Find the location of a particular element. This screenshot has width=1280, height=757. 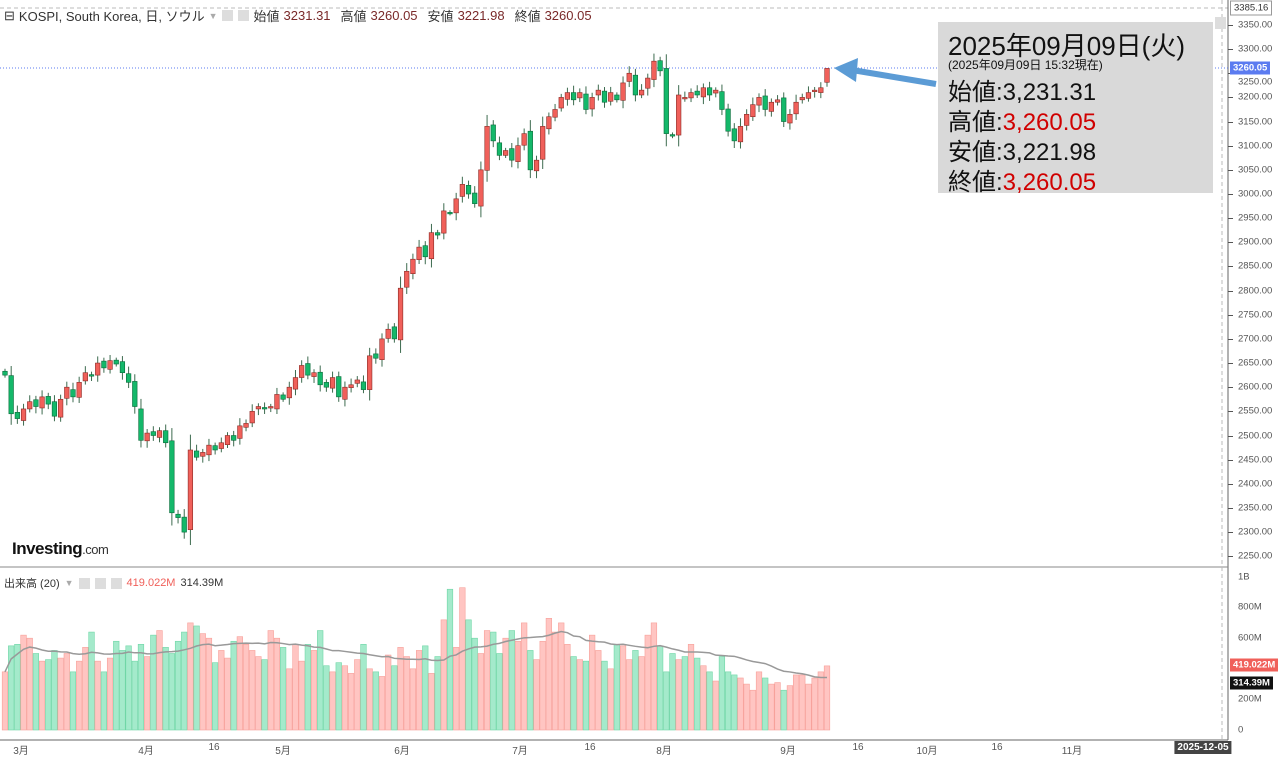

eye-icon is located at coordinates (227, 15).